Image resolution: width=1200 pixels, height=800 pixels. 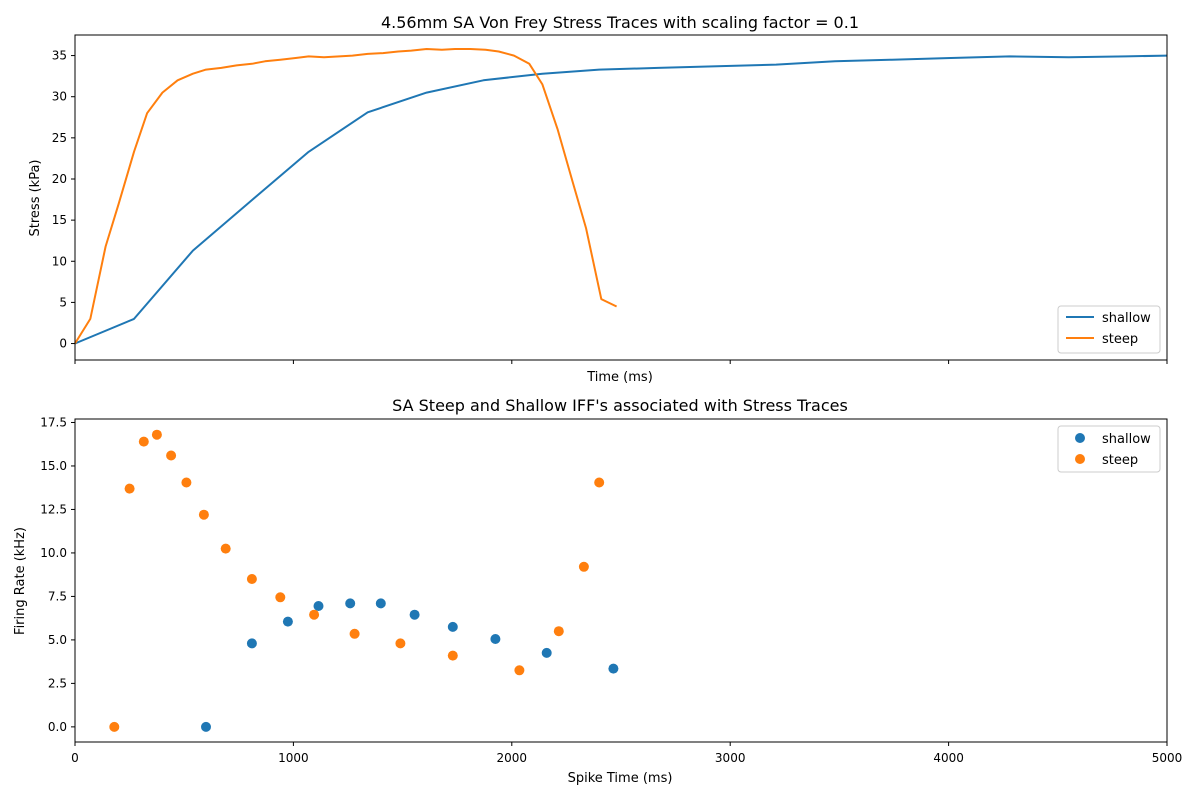 I want to click on y-tick-label: 7.5, so click(x=57, y=596).